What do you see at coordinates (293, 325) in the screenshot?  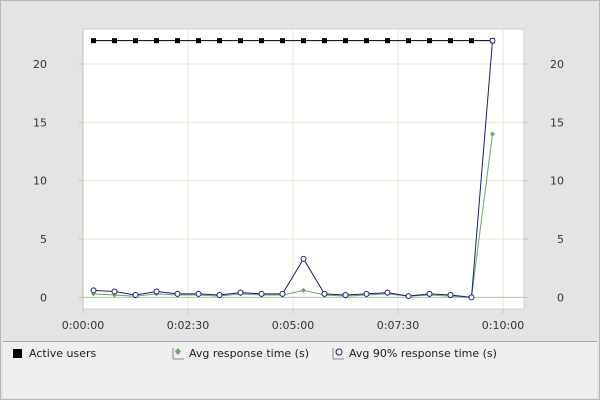 I see `x-axis-tick-label: 0:05:00` at bounding box center [293, 325].